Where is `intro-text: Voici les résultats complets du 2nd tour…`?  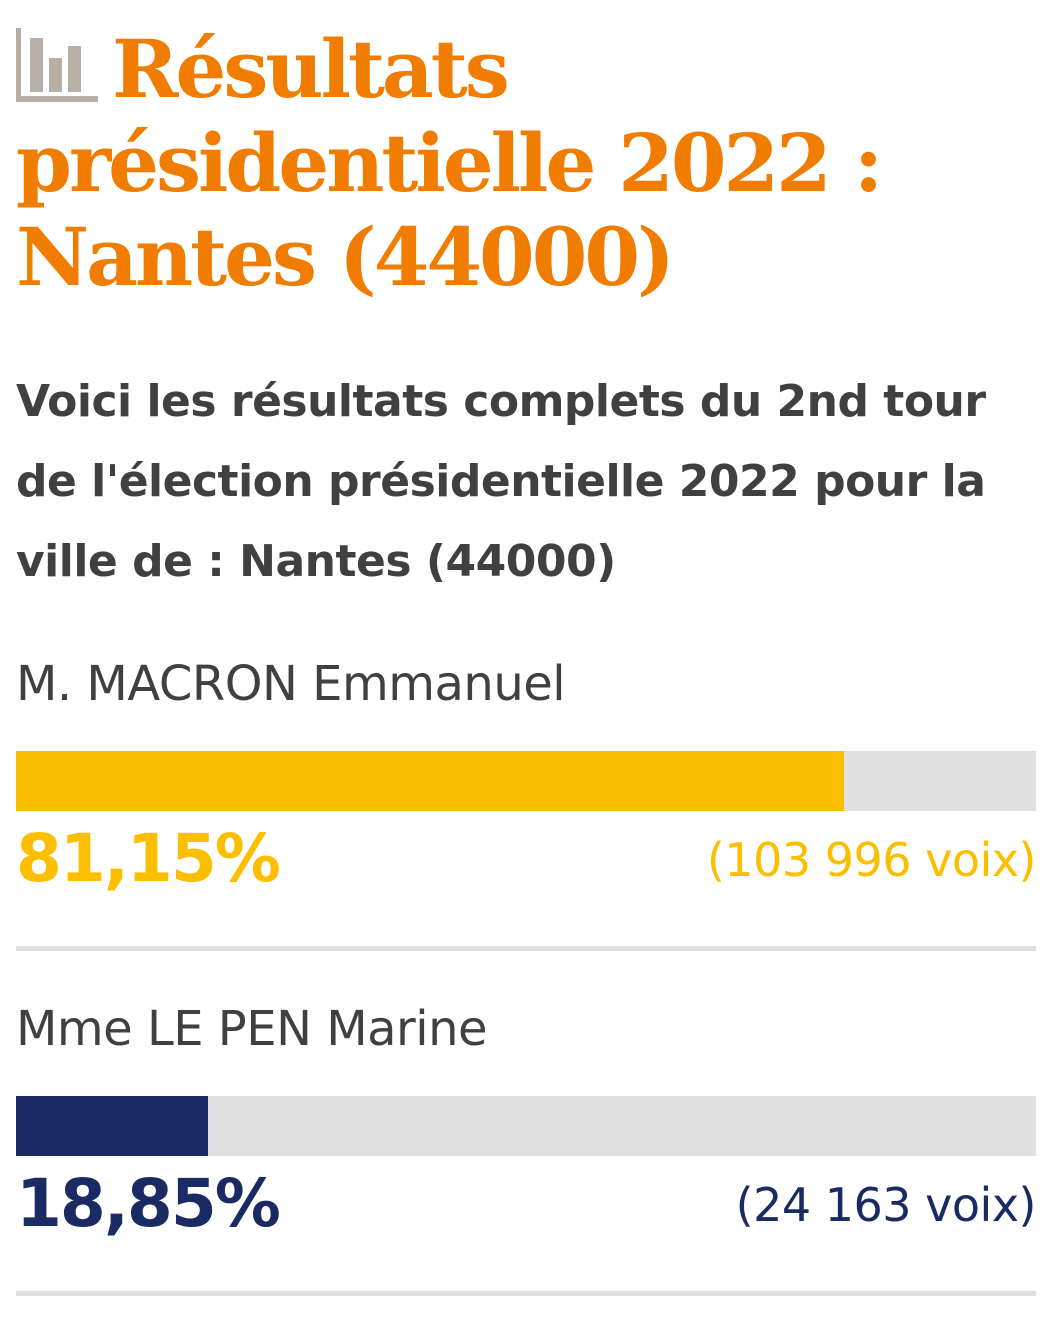
intro-text: Voici les résultats complets du 2nd tour… is located at coordinates (501, 481).